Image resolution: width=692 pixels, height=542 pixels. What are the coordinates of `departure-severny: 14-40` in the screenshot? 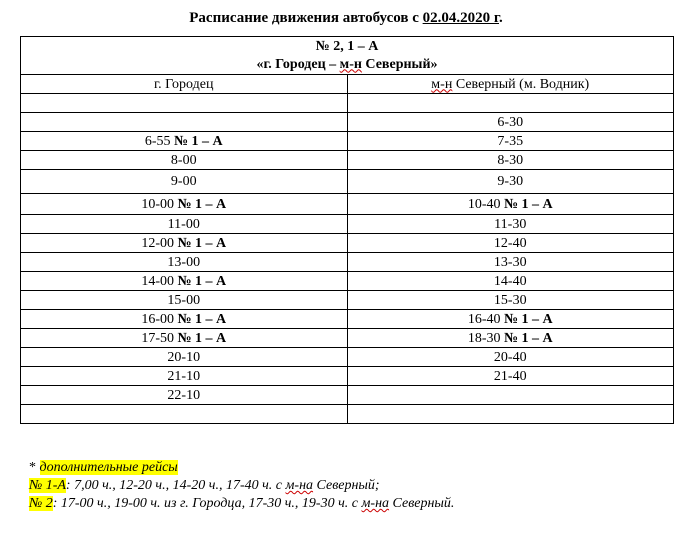 It's located at (510, 281).